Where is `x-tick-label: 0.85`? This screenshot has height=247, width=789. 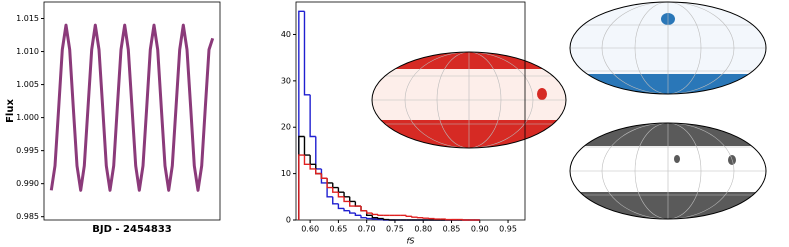
x-tick-label: 0.85 is located at coordinates (452, 229).